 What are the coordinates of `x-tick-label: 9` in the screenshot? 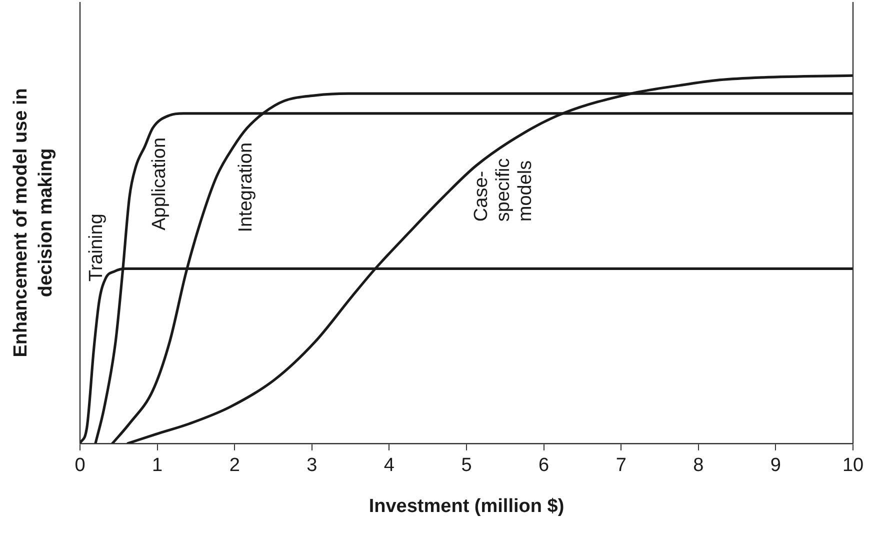 It's located at (775, 465).